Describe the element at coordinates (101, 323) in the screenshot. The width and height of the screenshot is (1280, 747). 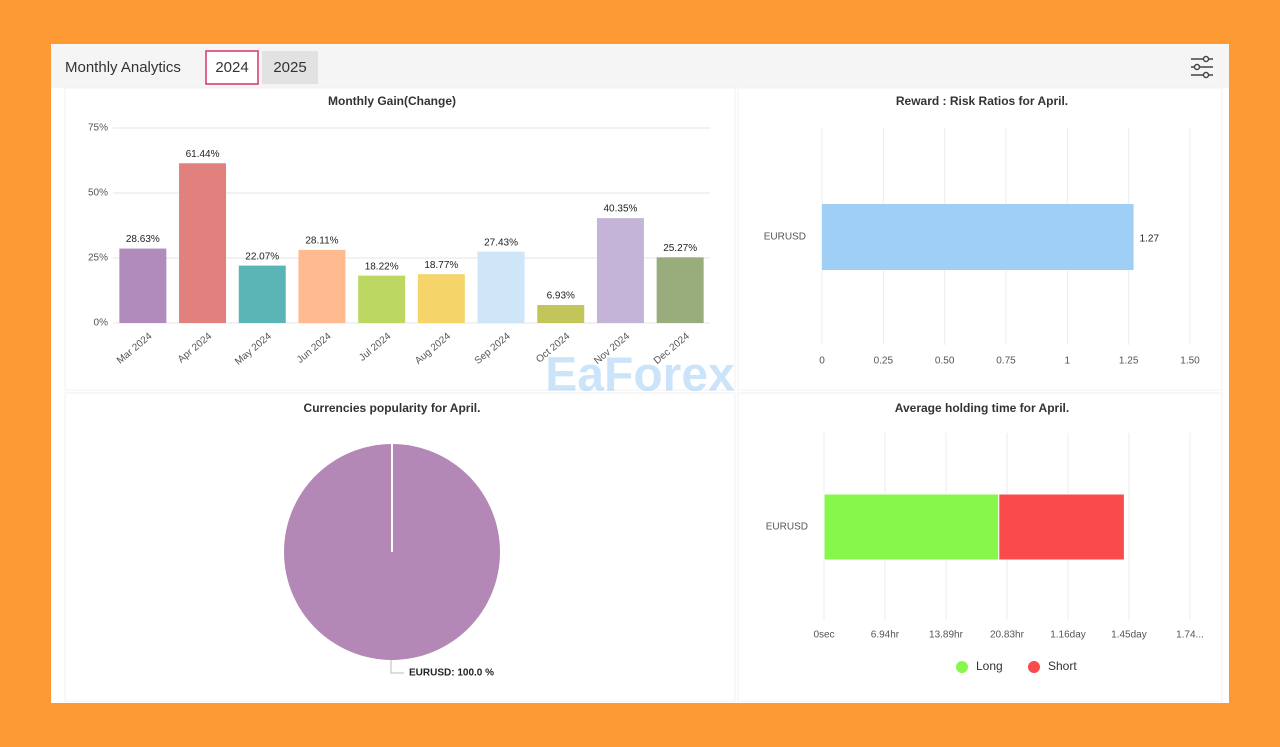
I see `y-tick-label: 0%` at that location.